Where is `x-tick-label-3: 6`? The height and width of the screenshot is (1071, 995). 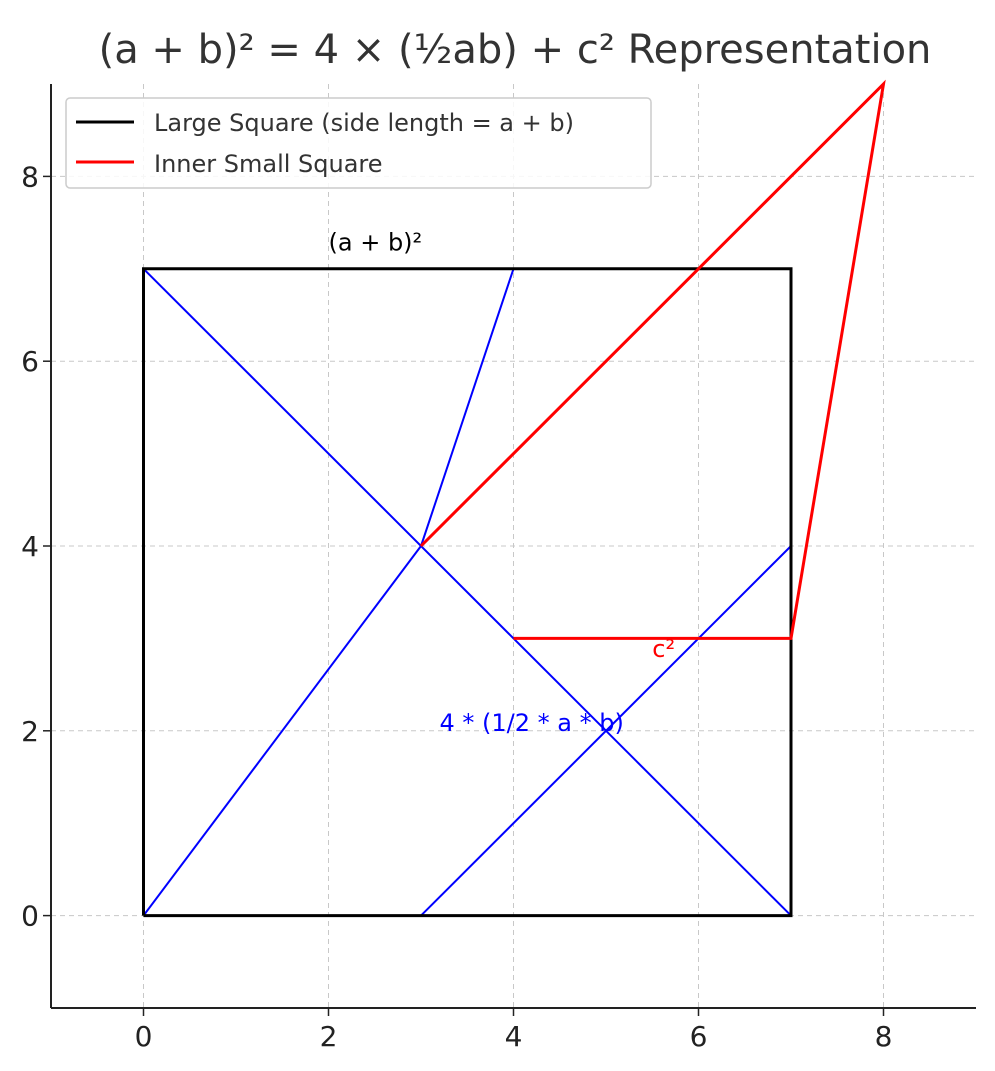 x-tick-label-3: 6 is located at coordinates (699, 1036).